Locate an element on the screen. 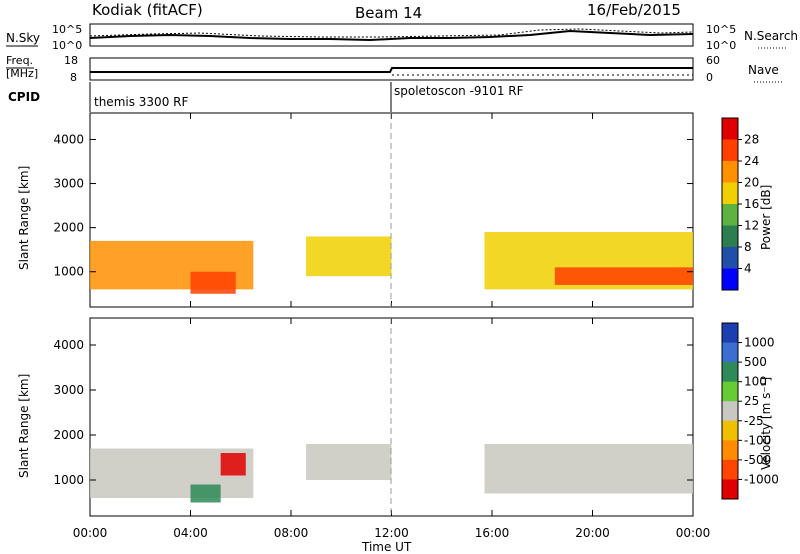  colorbar-tick-label: -100 is located at coordinates (757, 440).